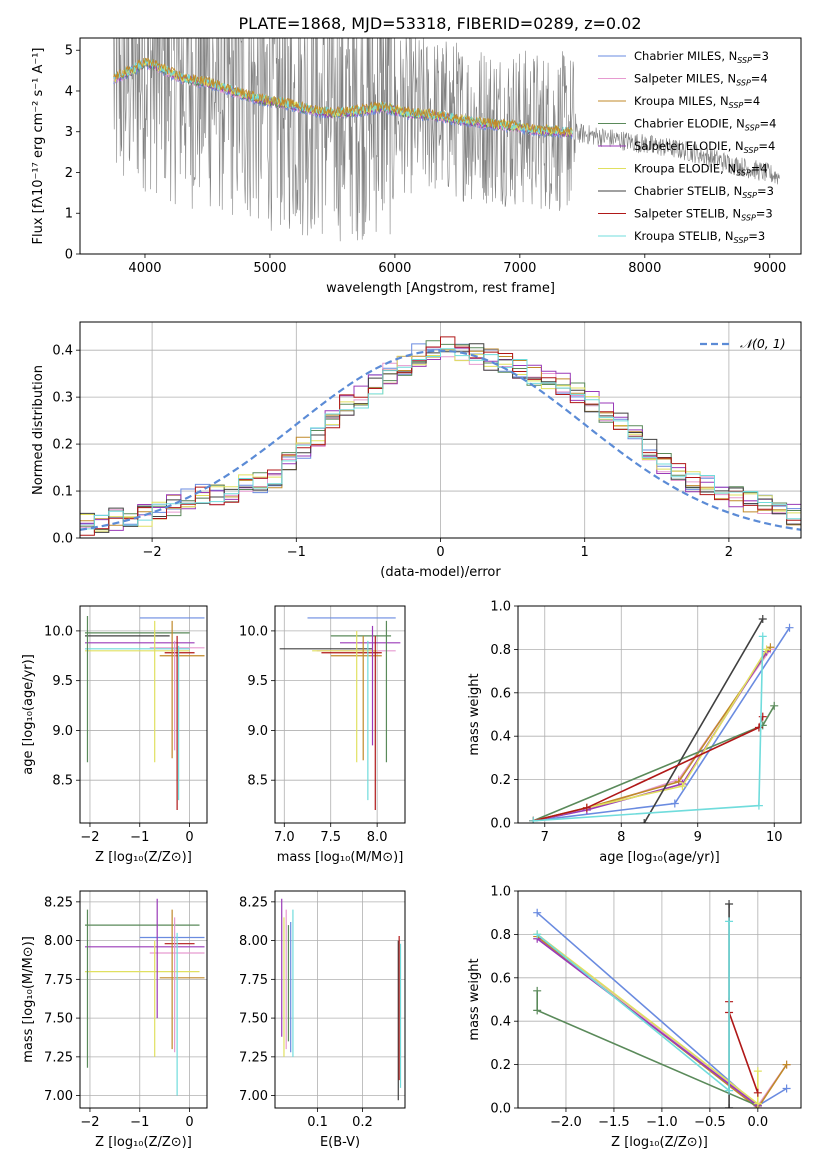 Image resolution: width=819 pixels, height=1170 pixels. I want to click on legend-label: Chabrier MILES, NSSP=3, so click(701, 57).